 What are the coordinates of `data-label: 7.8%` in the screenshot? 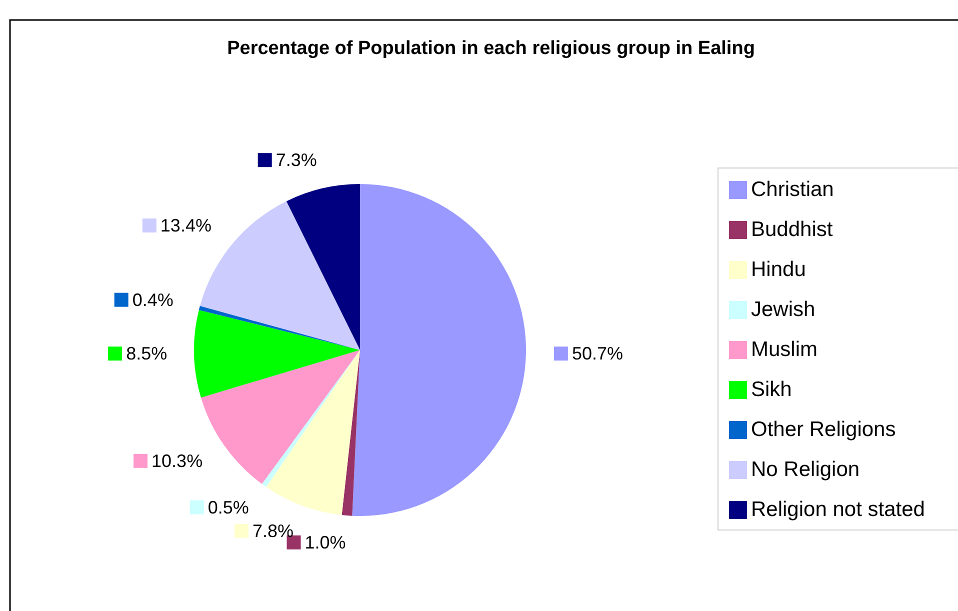 It's located at (273, 530).